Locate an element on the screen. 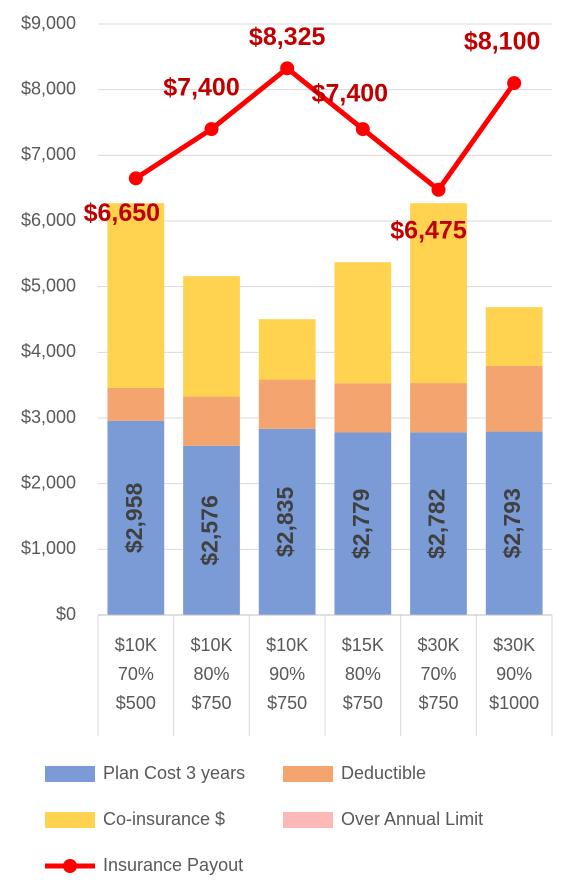  bar-value-label: $2,782 is located at coordinates (437, 523).